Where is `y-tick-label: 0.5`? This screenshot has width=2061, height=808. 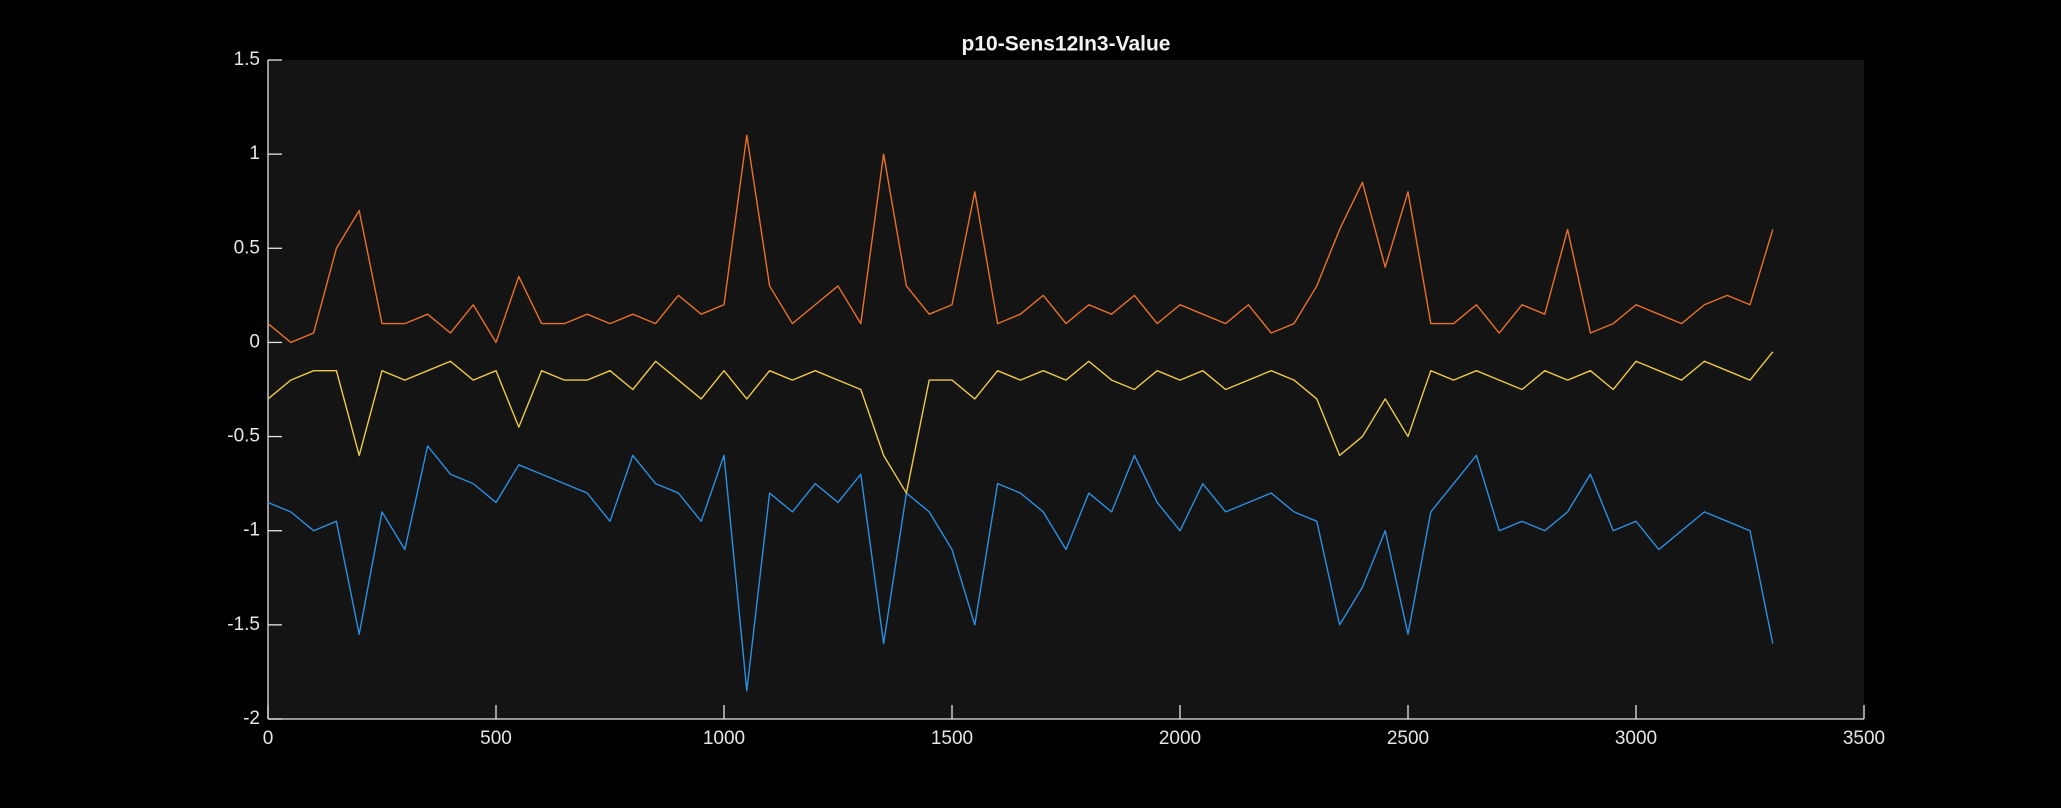
y-tick-label: 0.5 is located at coordinates (247, 247).